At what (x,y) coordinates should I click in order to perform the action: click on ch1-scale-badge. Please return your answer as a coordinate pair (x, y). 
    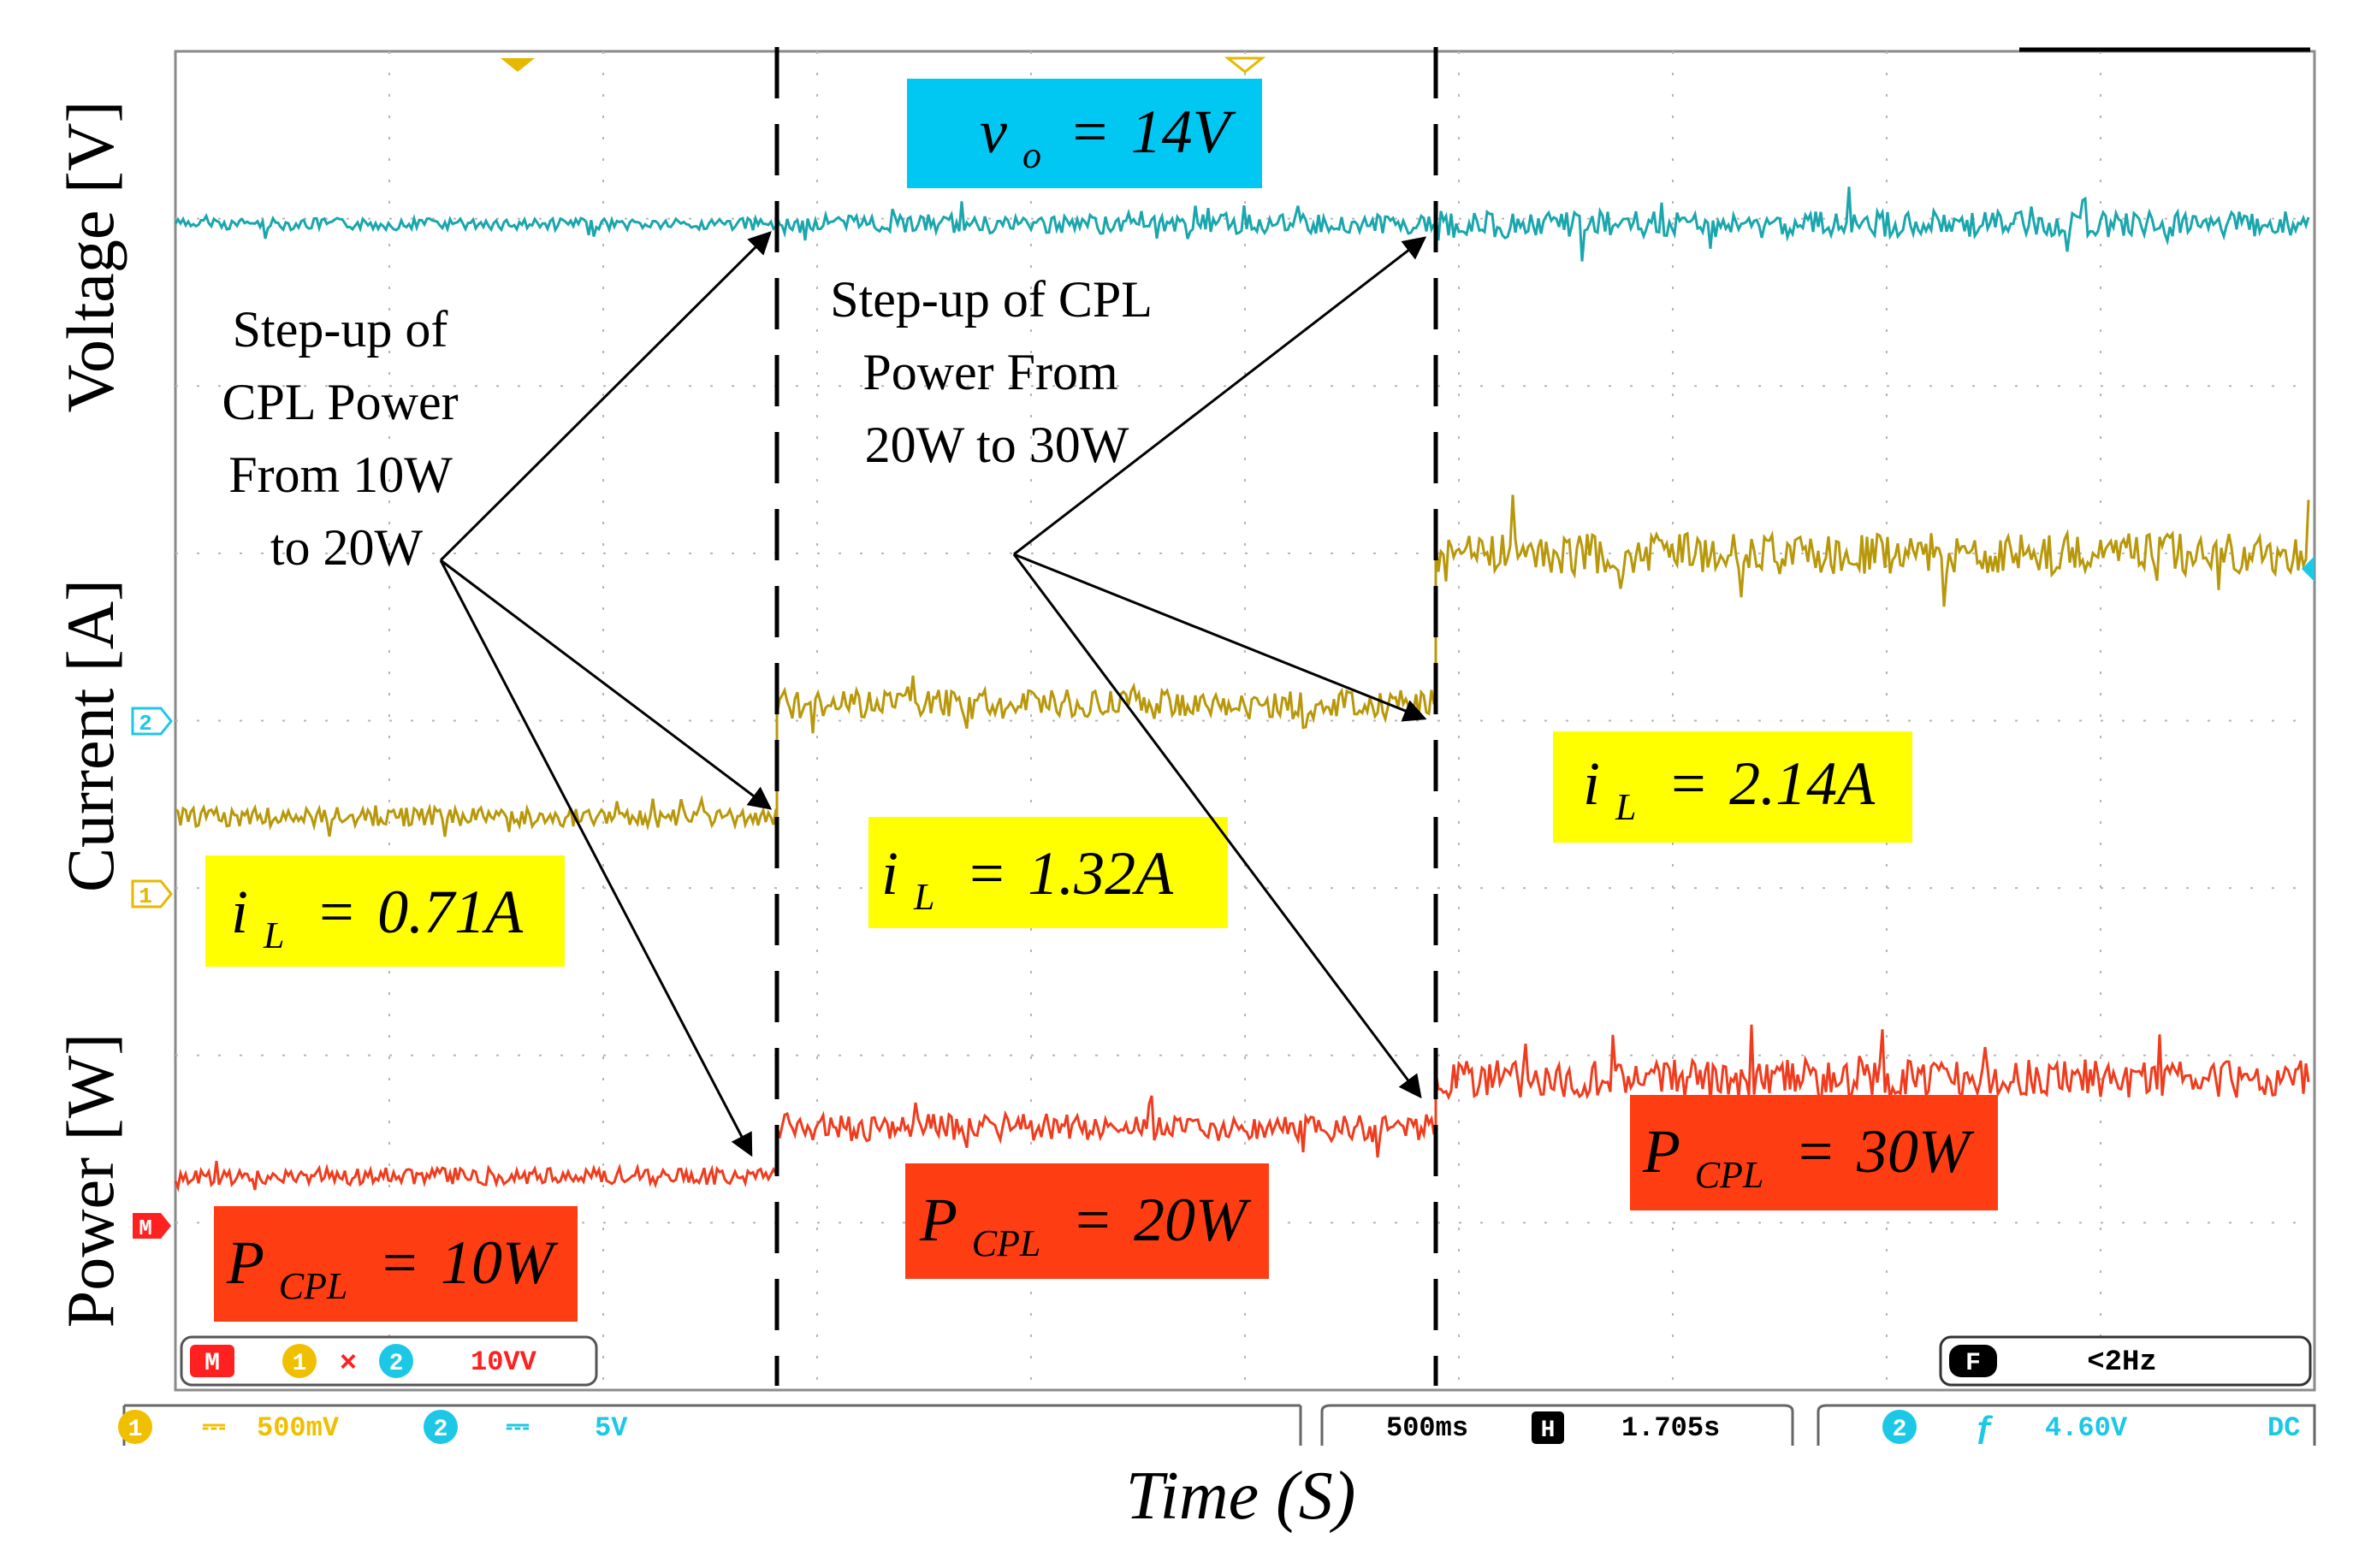
    Looking at the image, I should click on (135, 1427).